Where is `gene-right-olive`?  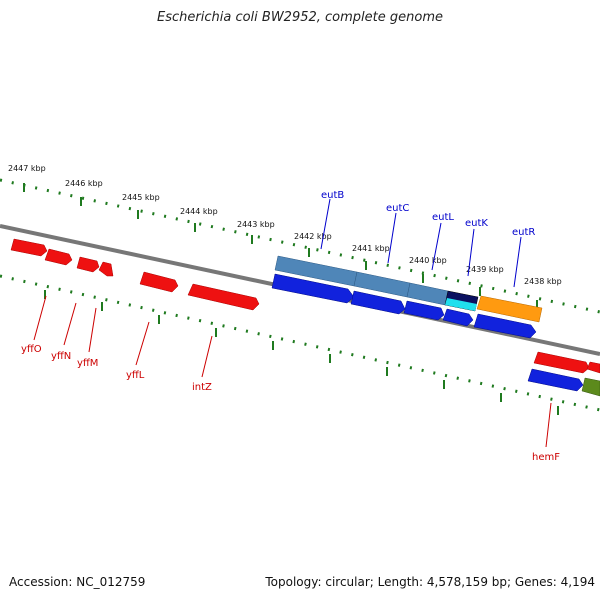 gene-right-olive is located at coordinates (590, 387).